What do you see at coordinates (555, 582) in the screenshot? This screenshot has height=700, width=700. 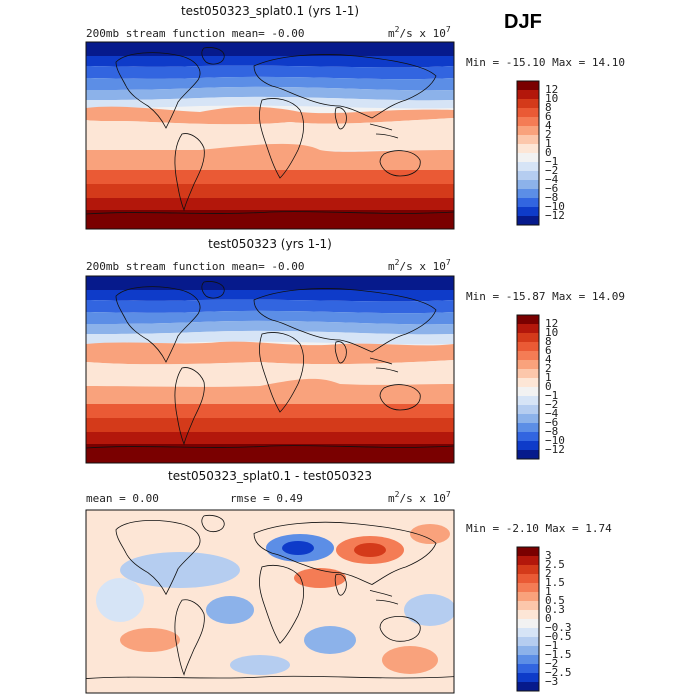 I see `colorbar-tick-label: 1.5` at bounding box center [555, 582].